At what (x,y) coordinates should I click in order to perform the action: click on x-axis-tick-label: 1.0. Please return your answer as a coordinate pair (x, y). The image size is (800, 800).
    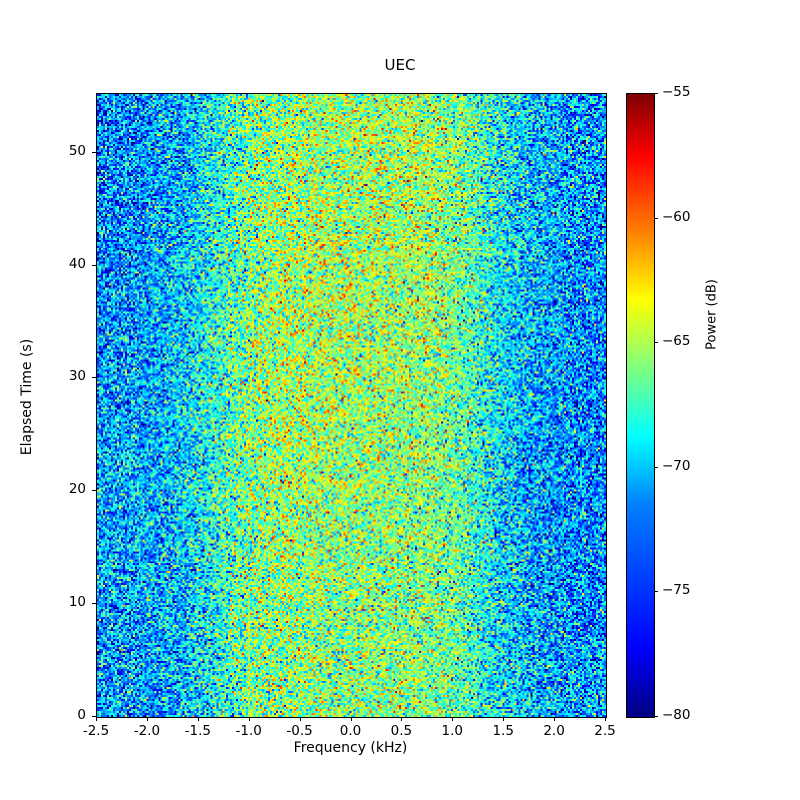
    Looking at the image, I should click on (452, 731).